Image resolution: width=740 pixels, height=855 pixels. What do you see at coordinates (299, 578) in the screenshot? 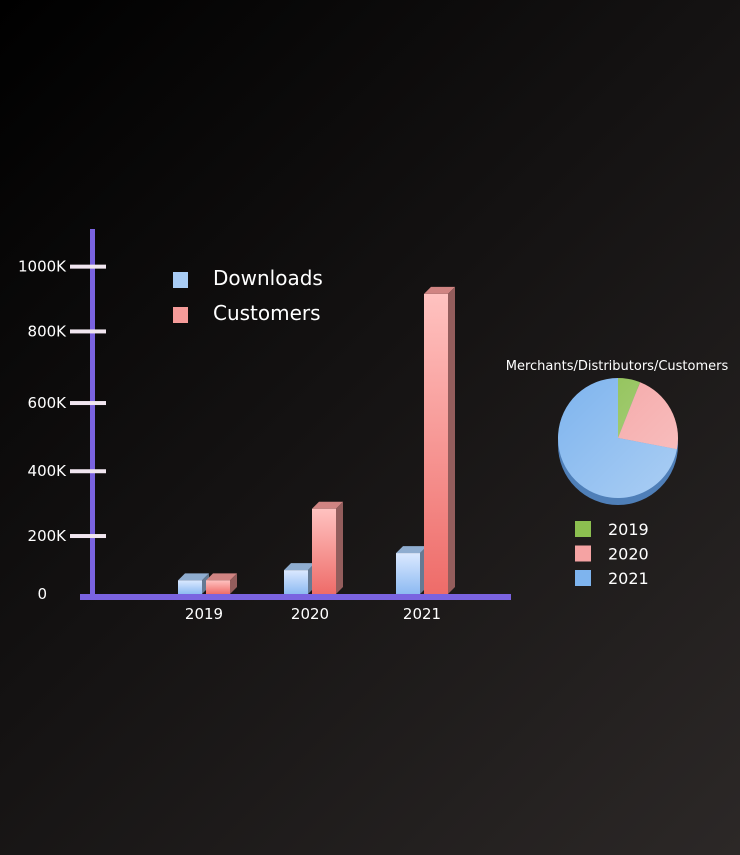
I see `bar-downloads-2020` at bounding box center [299, 578].